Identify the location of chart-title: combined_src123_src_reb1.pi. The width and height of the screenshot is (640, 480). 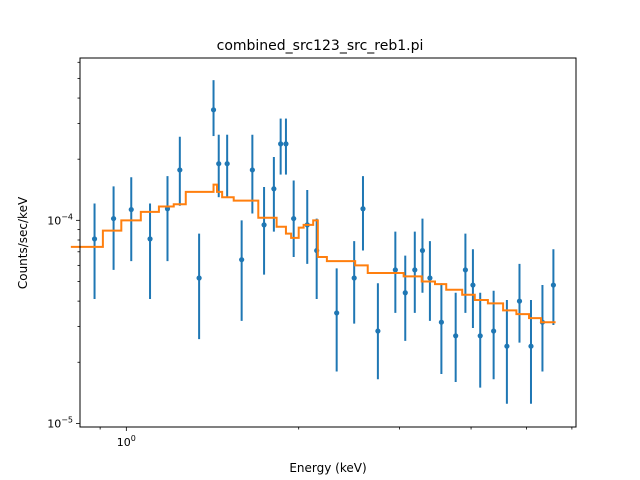
(320, 46).